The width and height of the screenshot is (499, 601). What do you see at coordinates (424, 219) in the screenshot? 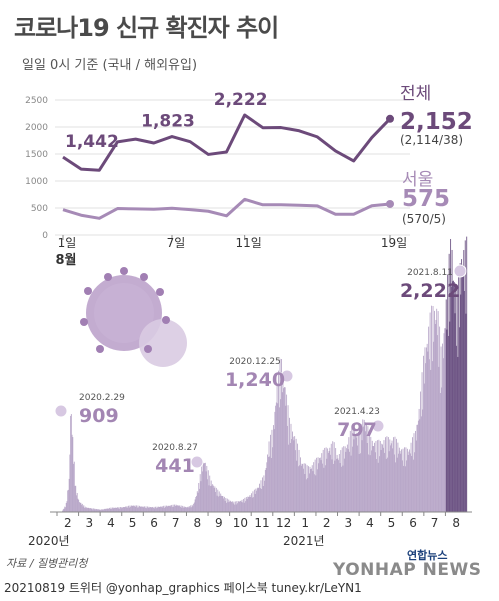
I see `series-end-detail-seoul: (570/5)` at bounding box center [424, 219].